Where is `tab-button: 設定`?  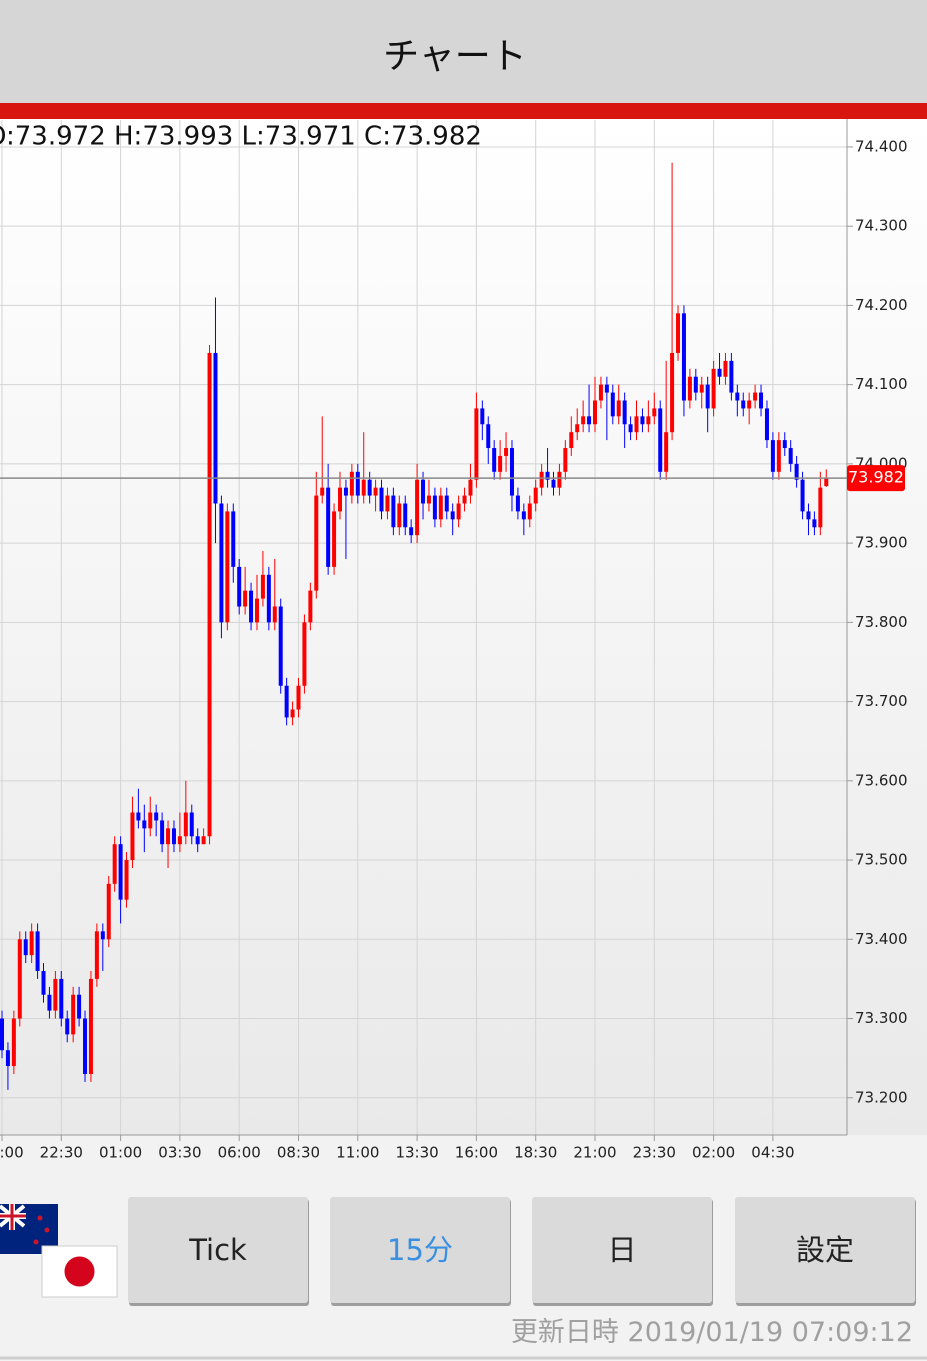 tab-button: 設定 is located at coordinates (825, 1251).